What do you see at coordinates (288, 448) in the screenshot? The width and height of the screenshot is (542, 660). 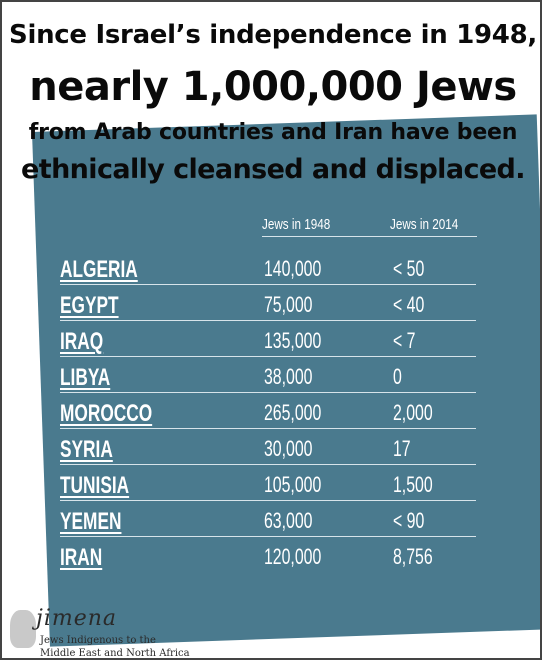 I see `jews-1948-value: 30,000` at bounding box center [288, 448].